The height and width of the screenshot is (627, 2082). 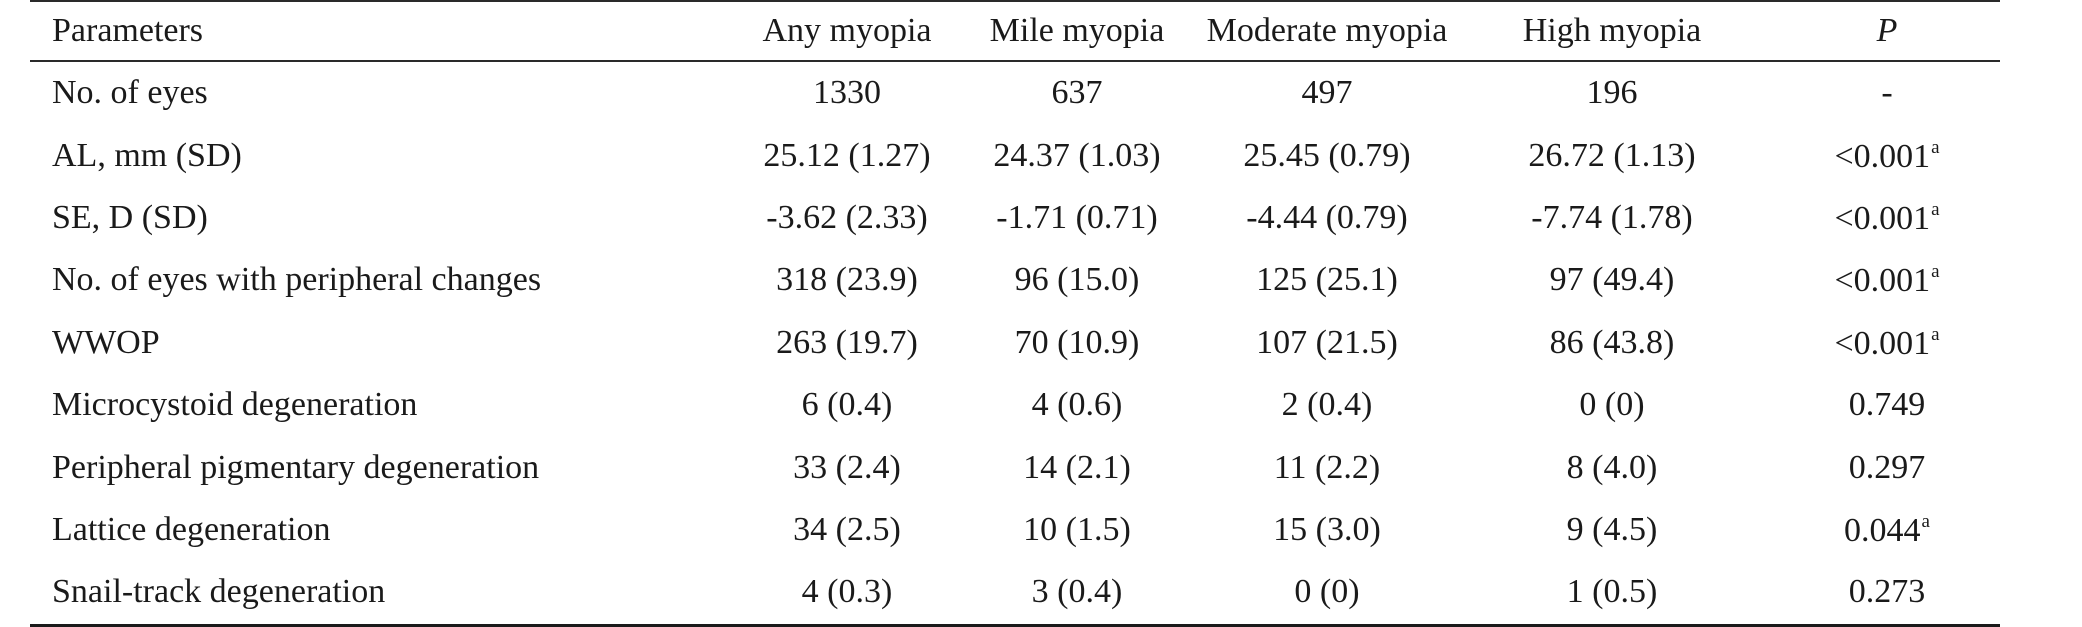 What do you see at coordinates (847, 280) in the screenshot?
I see `cell-any-myopia: 318 (23.9)` at bounding box center [847, 280].